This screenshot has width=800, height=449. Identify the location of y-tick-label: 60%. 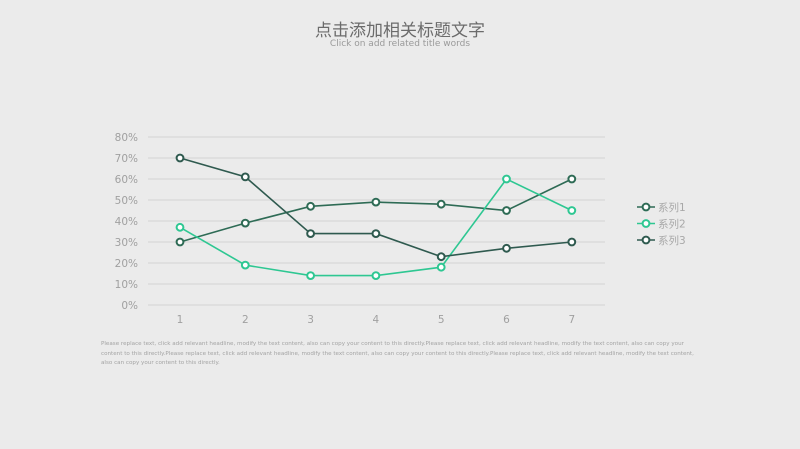
(126, 180).